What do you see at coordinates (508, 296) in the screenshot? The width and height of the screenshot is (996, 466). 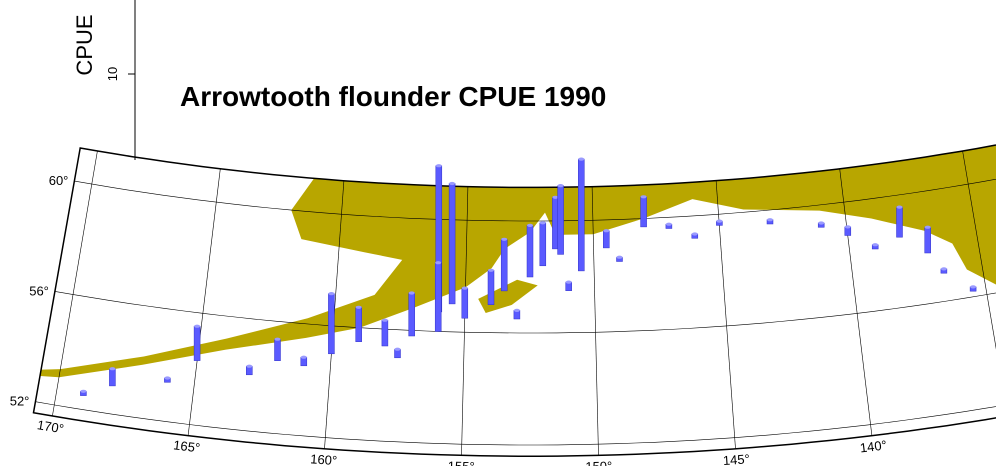 I see `land` at bounding box center [508, 296].